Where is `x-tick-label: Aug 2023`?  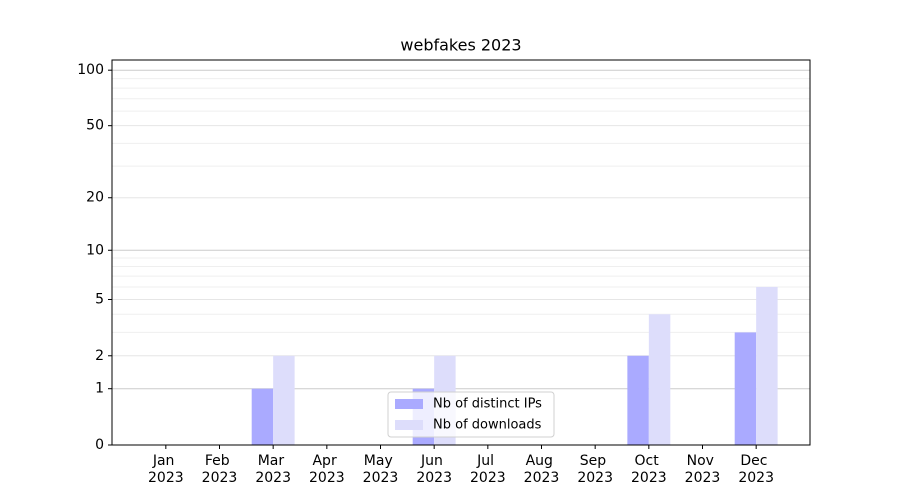 x-tick-label: Aug 2023 is located at coordinates (542, 469).